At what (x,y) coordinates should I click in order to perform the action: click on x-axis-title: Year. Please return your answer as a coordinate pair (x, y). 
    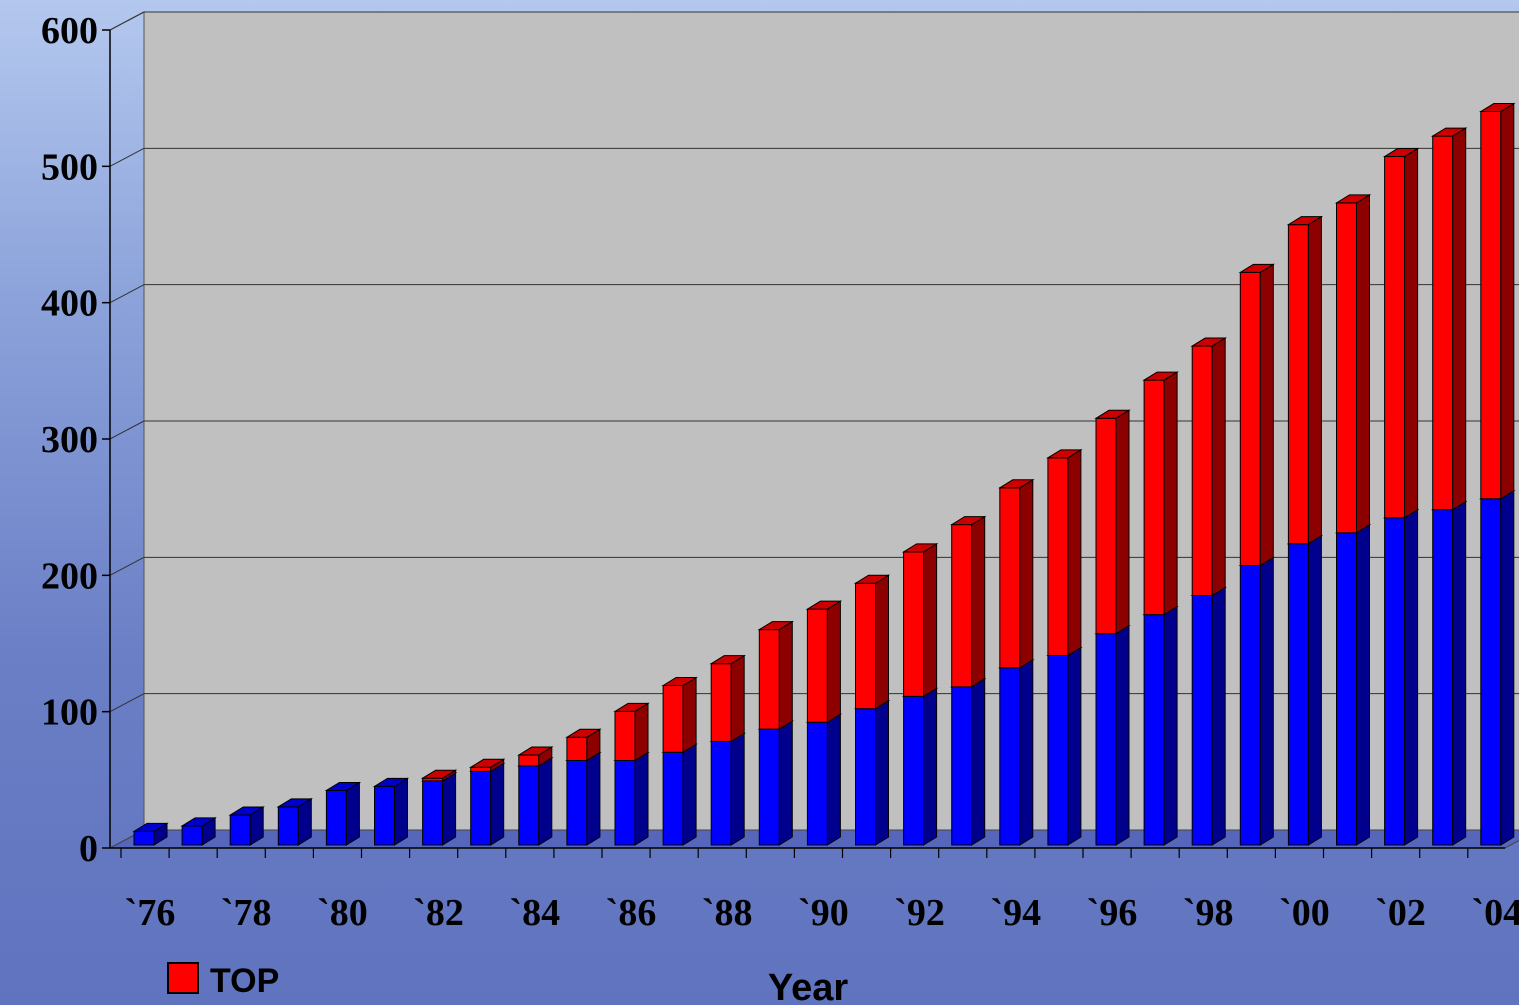
    Looking at the image, I should click on (808, 986).